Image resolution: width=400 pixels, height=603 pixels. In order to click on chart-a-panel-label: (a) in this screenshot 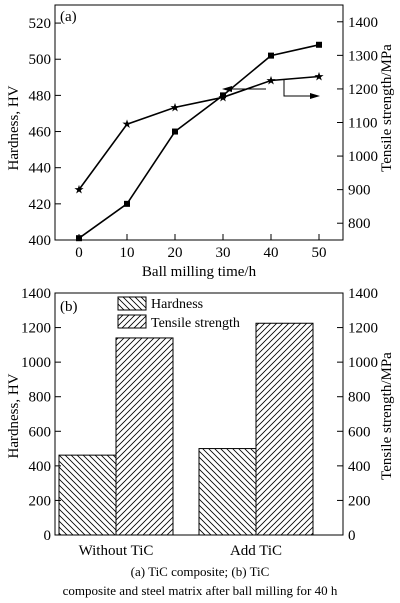, I will do `click(68, 17)`.